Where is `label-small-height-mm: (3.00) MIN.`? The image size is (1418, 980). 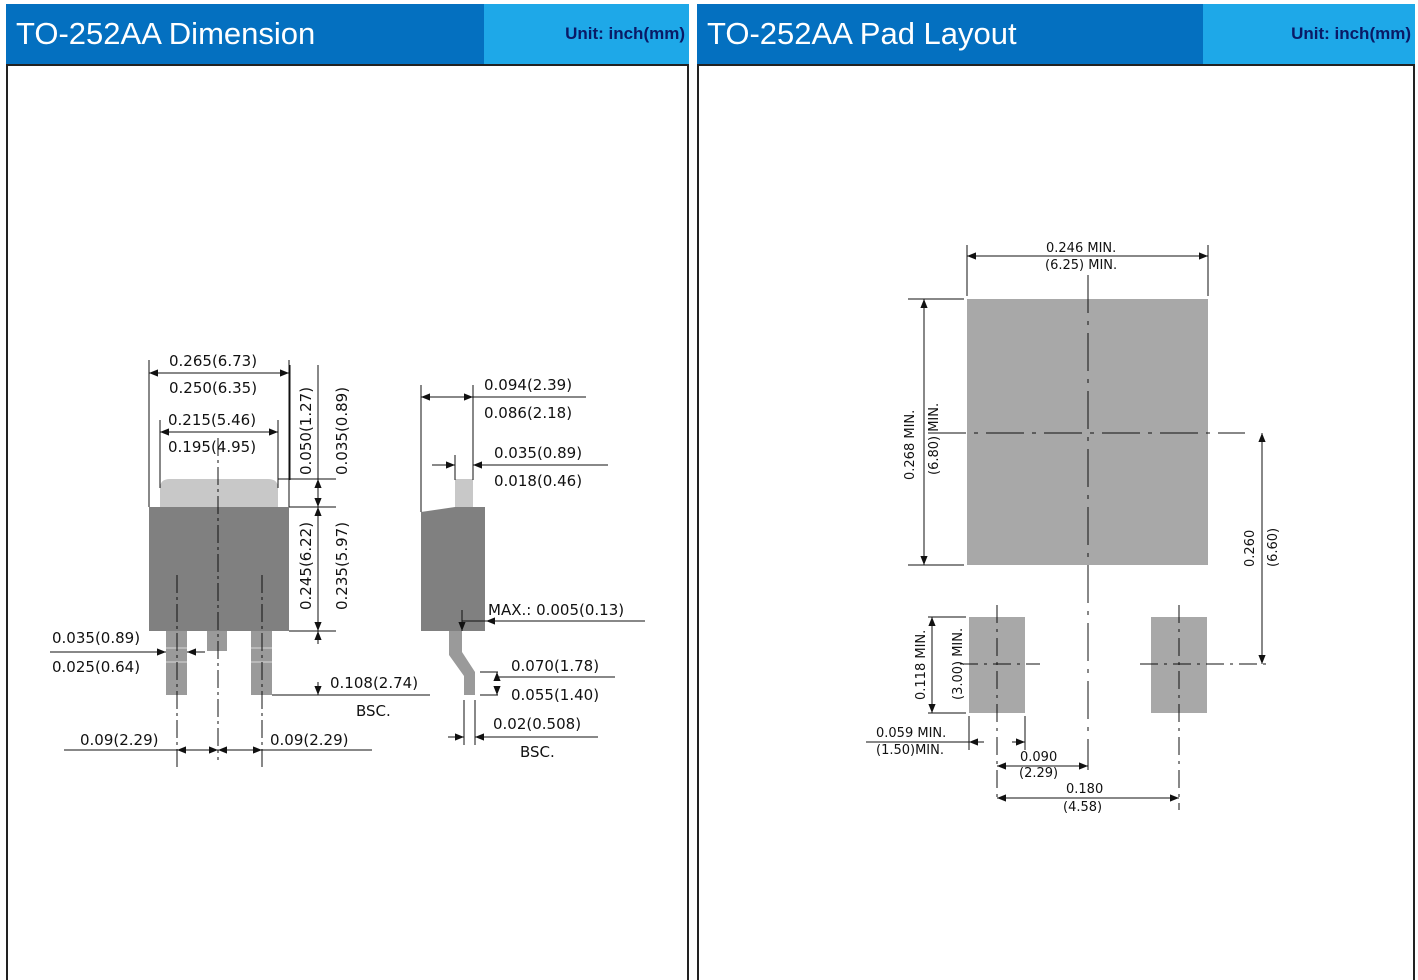
label-small-height-mm: (3.00) MIN. is located at coordinates (958, 664).